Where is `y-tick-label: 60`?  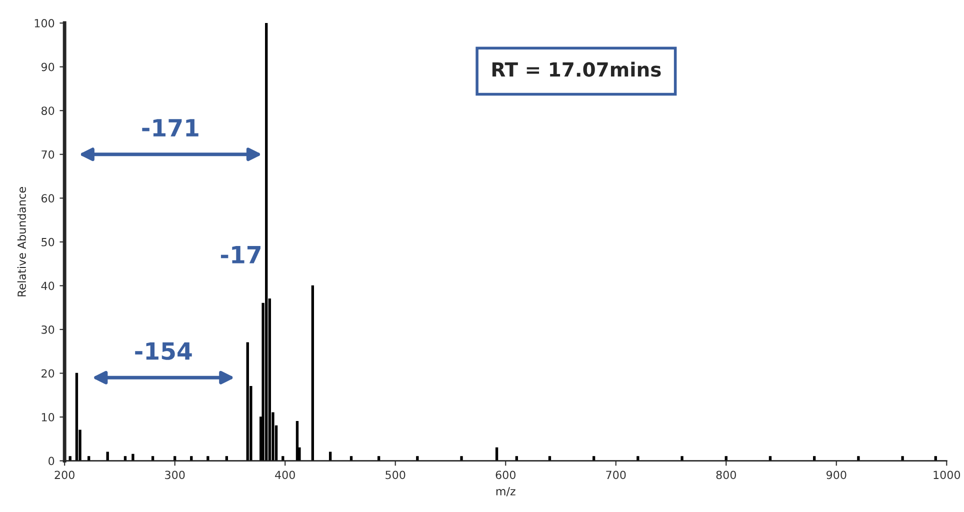
y-tick-label: 60 is located at coordinates (48, 198).